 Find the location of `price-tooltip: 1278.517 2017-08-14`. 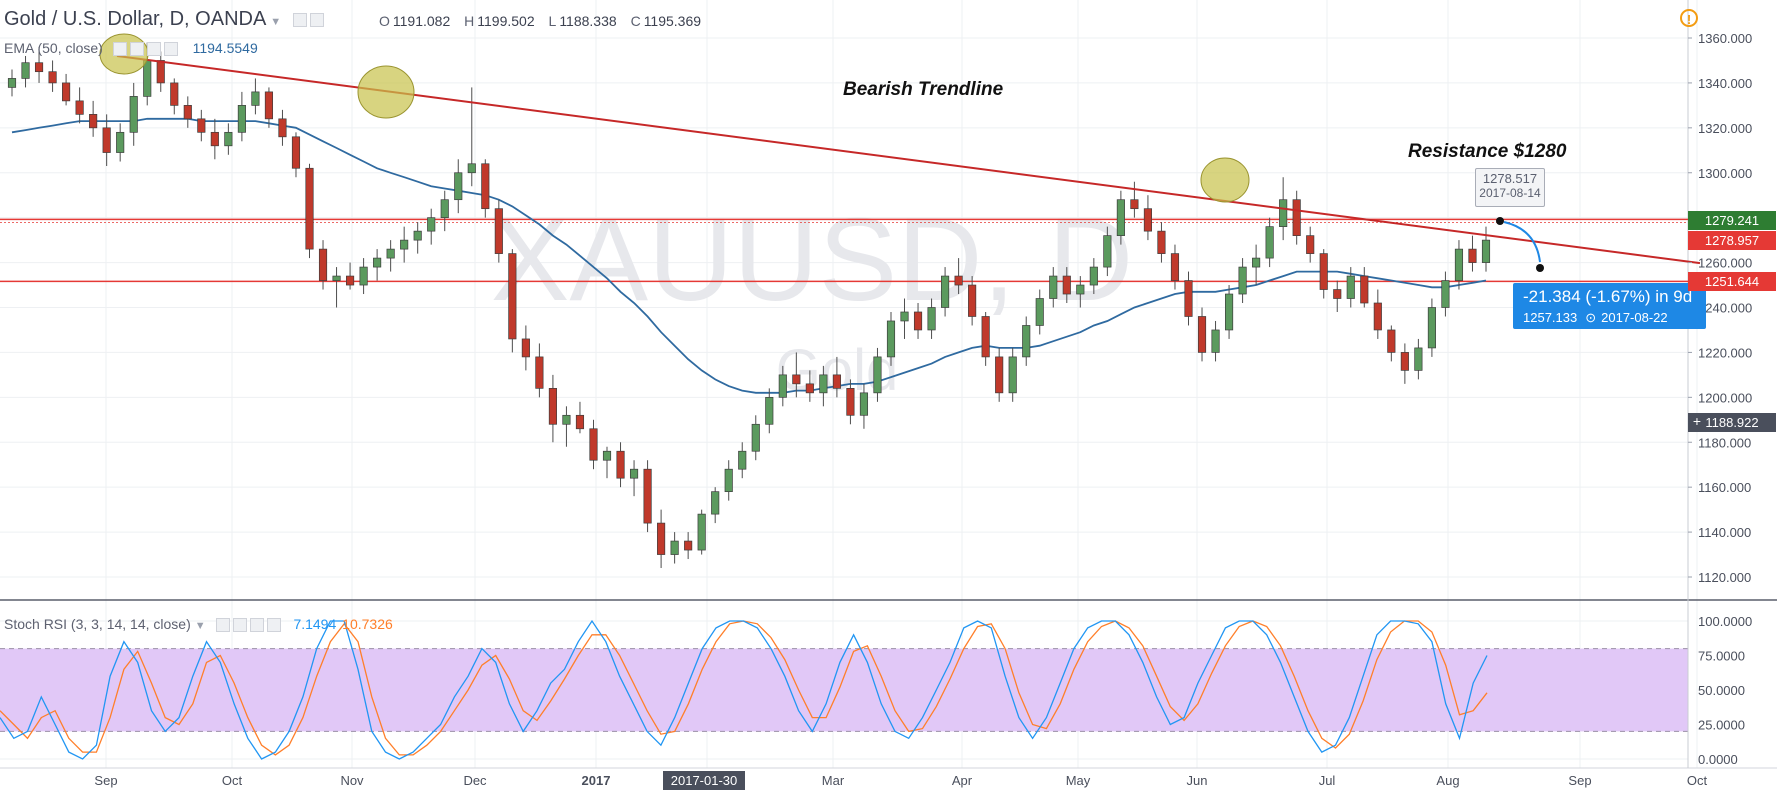

price-tooltip: 1278.517 2017-08-14 is located at coordinates (1510, 187).